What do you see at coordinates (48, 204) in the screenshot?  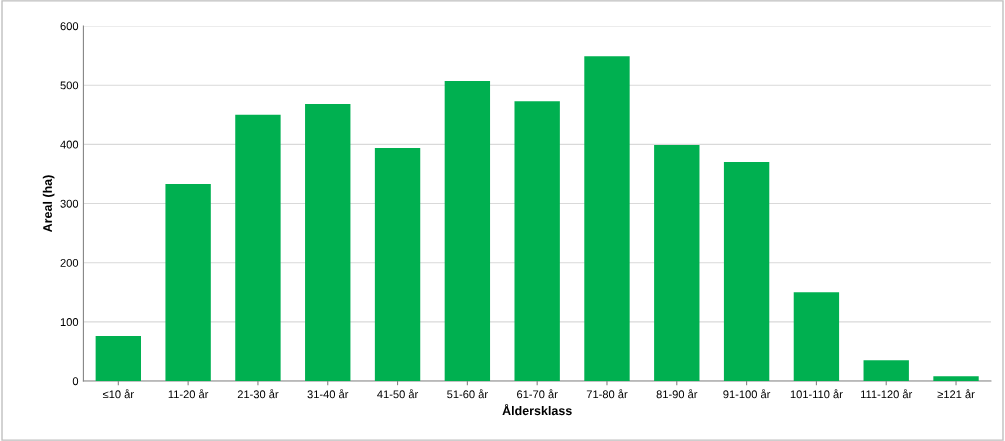 I see `y-axis-title: Areal (ha)` at bounding box center [48, 204].